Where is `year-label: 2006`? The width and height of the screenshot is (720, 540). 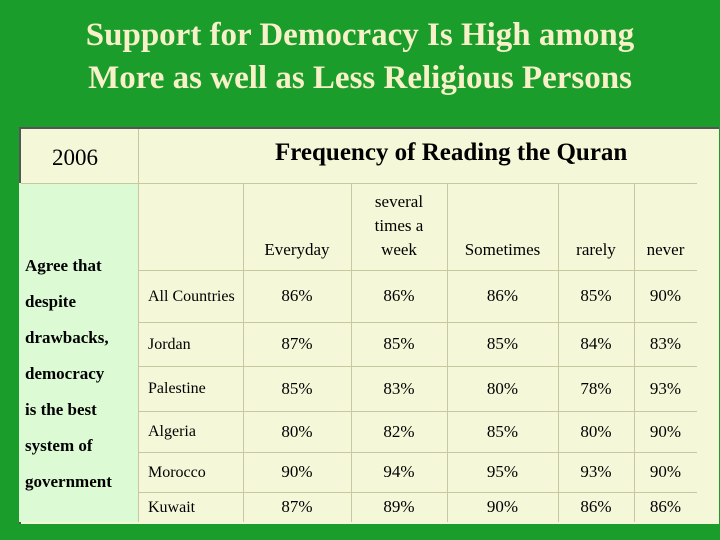
year-label: 2006 is located at coordinates (75, 157).